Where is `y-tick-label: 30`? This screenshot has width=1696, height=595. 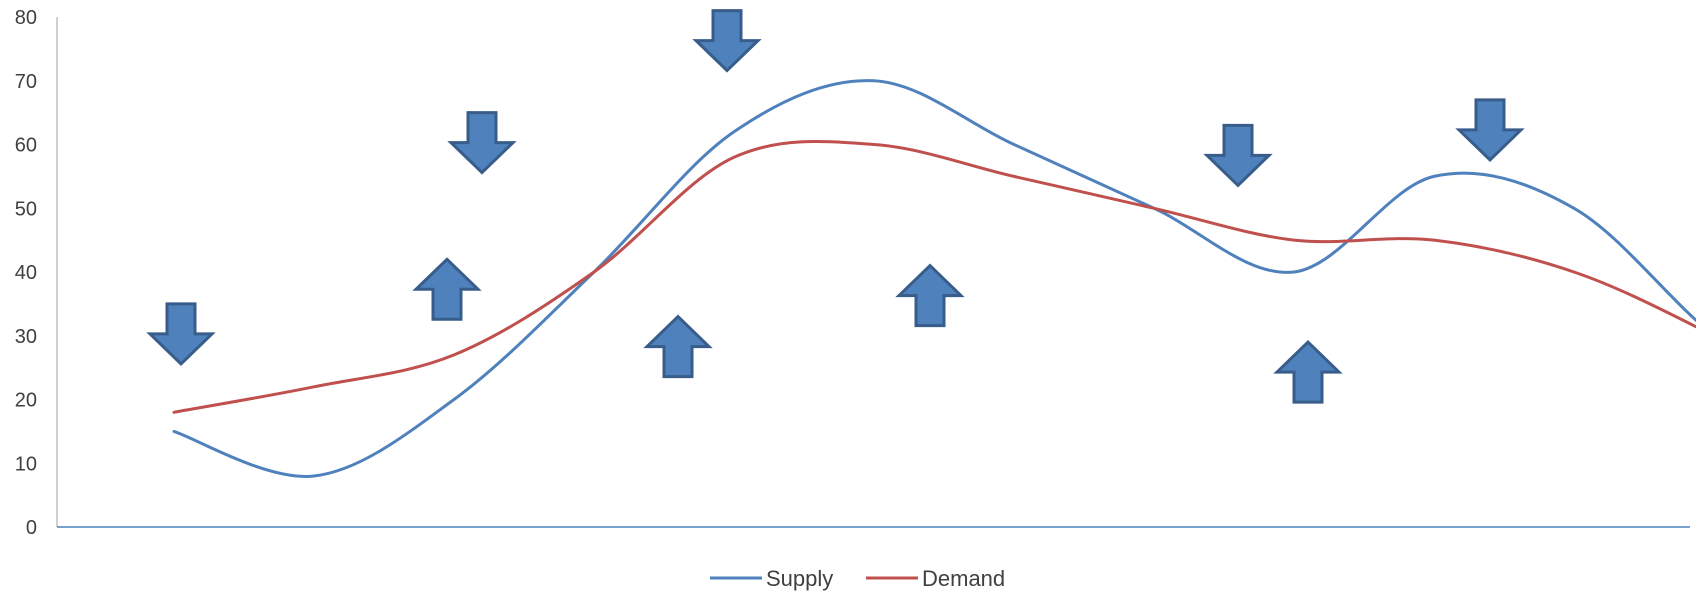 y-tick-label: 30 is located at coordinates (26, 337).